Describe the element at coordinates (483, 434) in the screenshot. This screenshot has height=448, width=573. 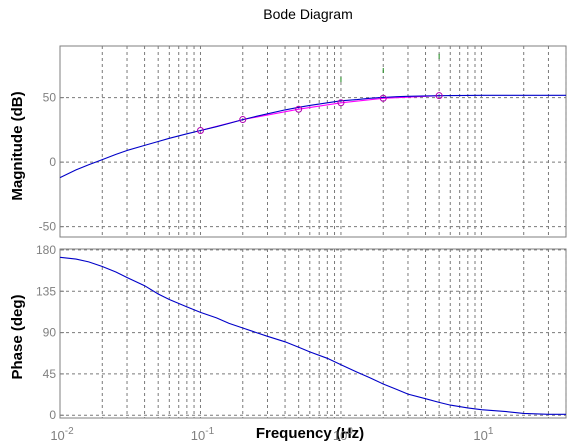
I see `frequency-tick-label: 10¹` at that location.